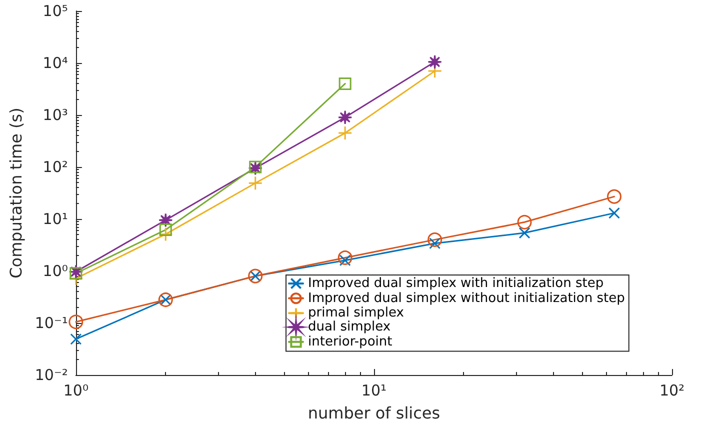  What do you see at coordinates (51, 323) in the screenshot?
I see `y-tick-label: 10⁻¹` at bounding box center [51, 323].